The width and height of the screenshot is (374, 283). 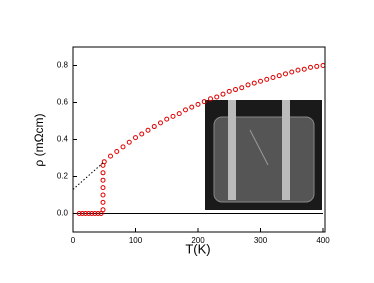 I want to click on x-axis-label: T(K), so click(x=197, y=248).